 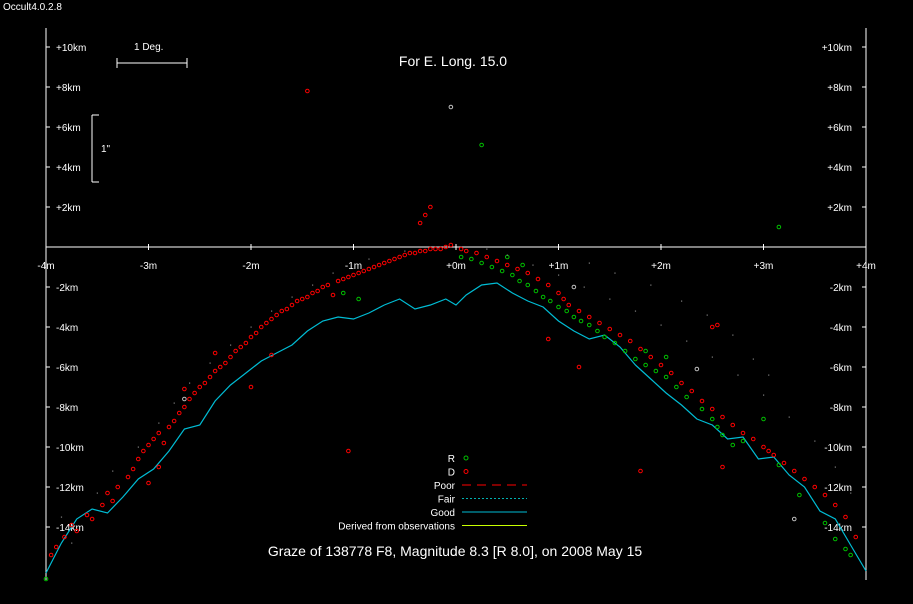 I want to click on y-tick-label-right: -10km, so click(x=838, y=448).